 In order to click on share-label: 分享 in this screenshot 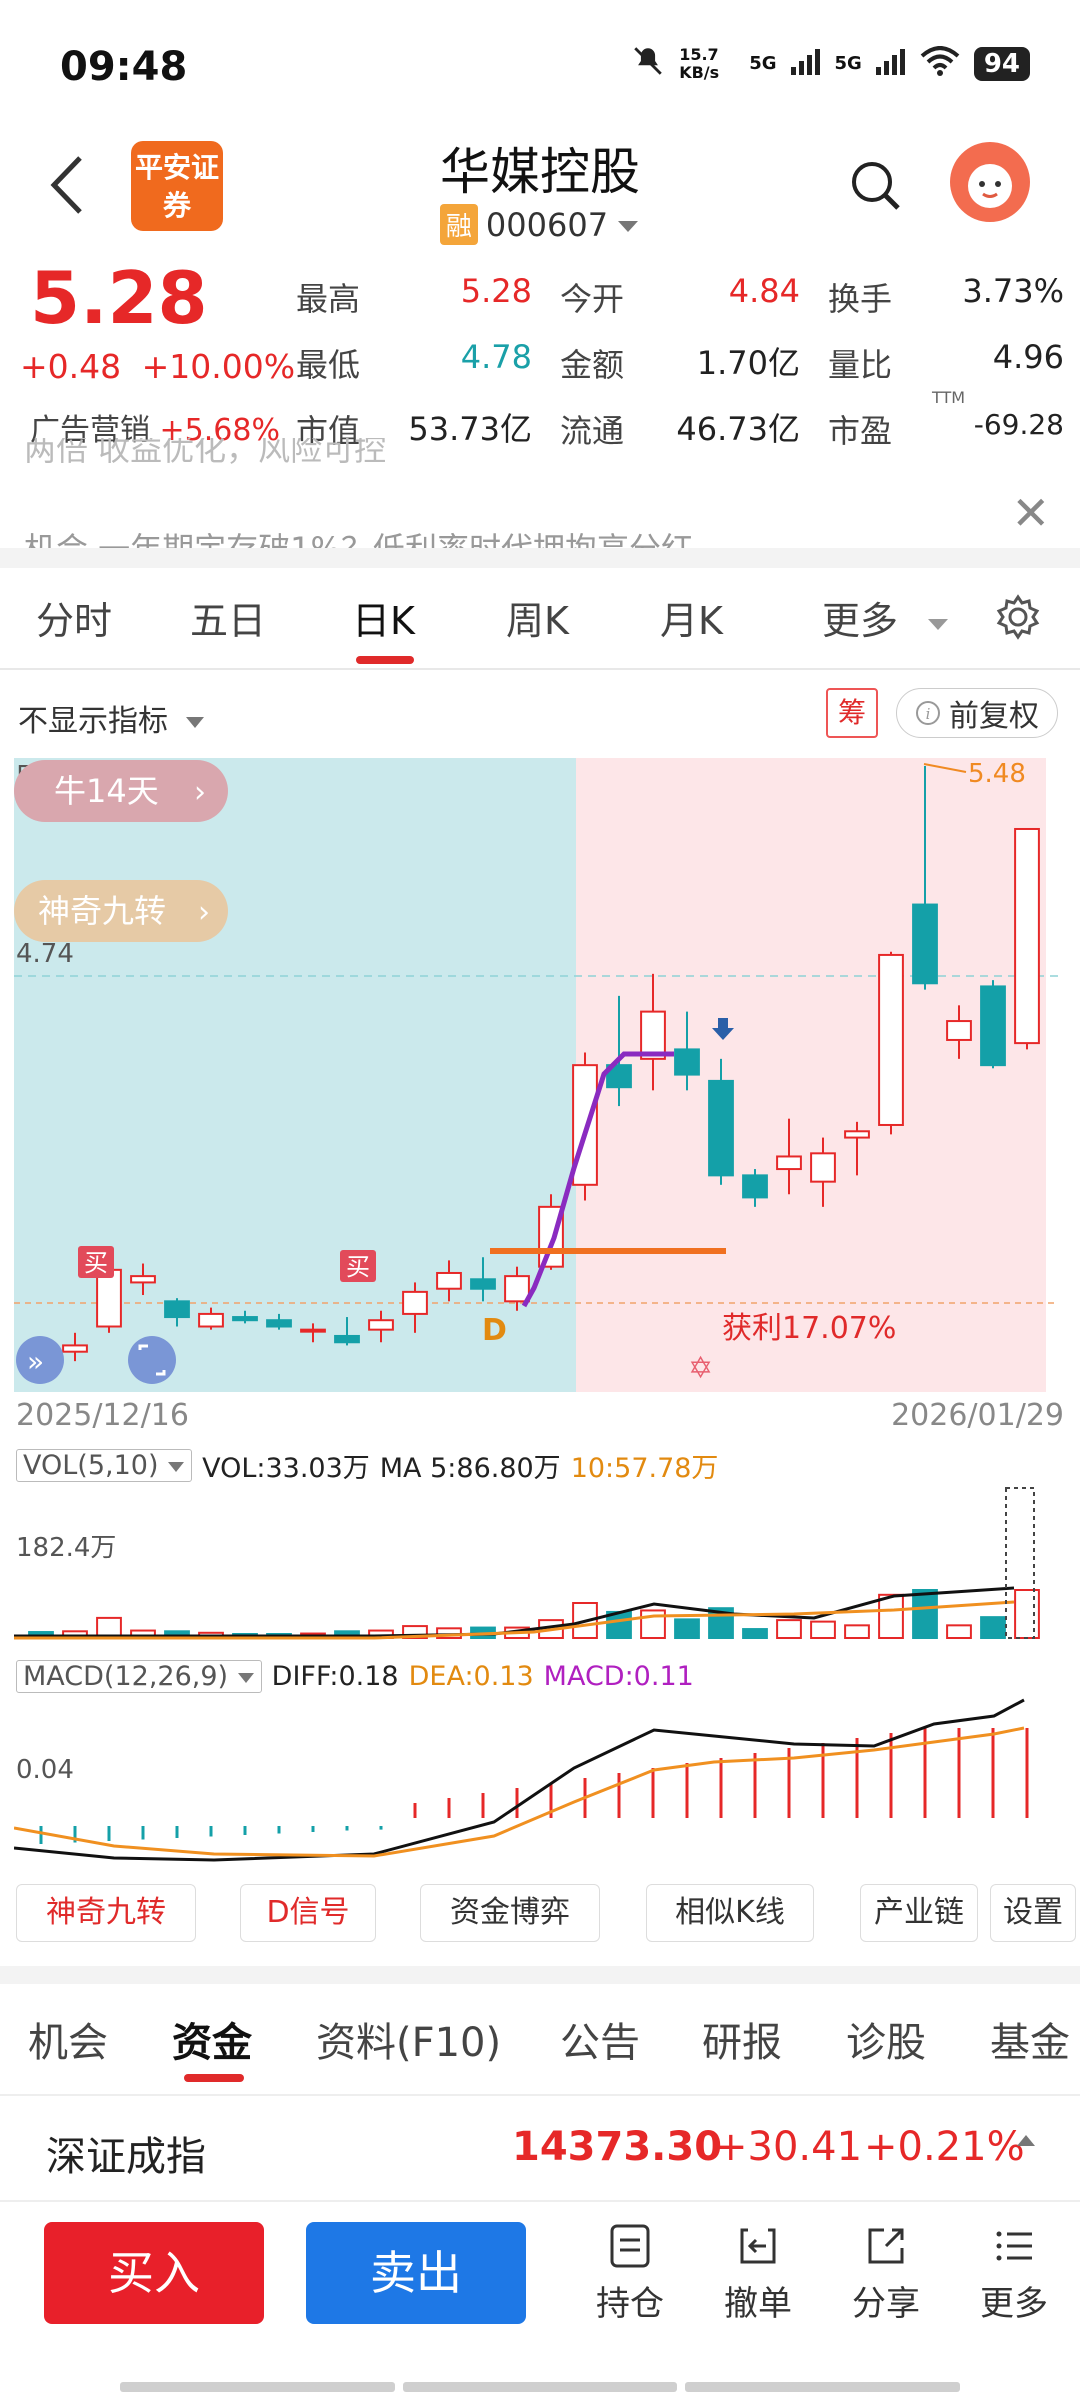, I will do `click(886, 2304)`.